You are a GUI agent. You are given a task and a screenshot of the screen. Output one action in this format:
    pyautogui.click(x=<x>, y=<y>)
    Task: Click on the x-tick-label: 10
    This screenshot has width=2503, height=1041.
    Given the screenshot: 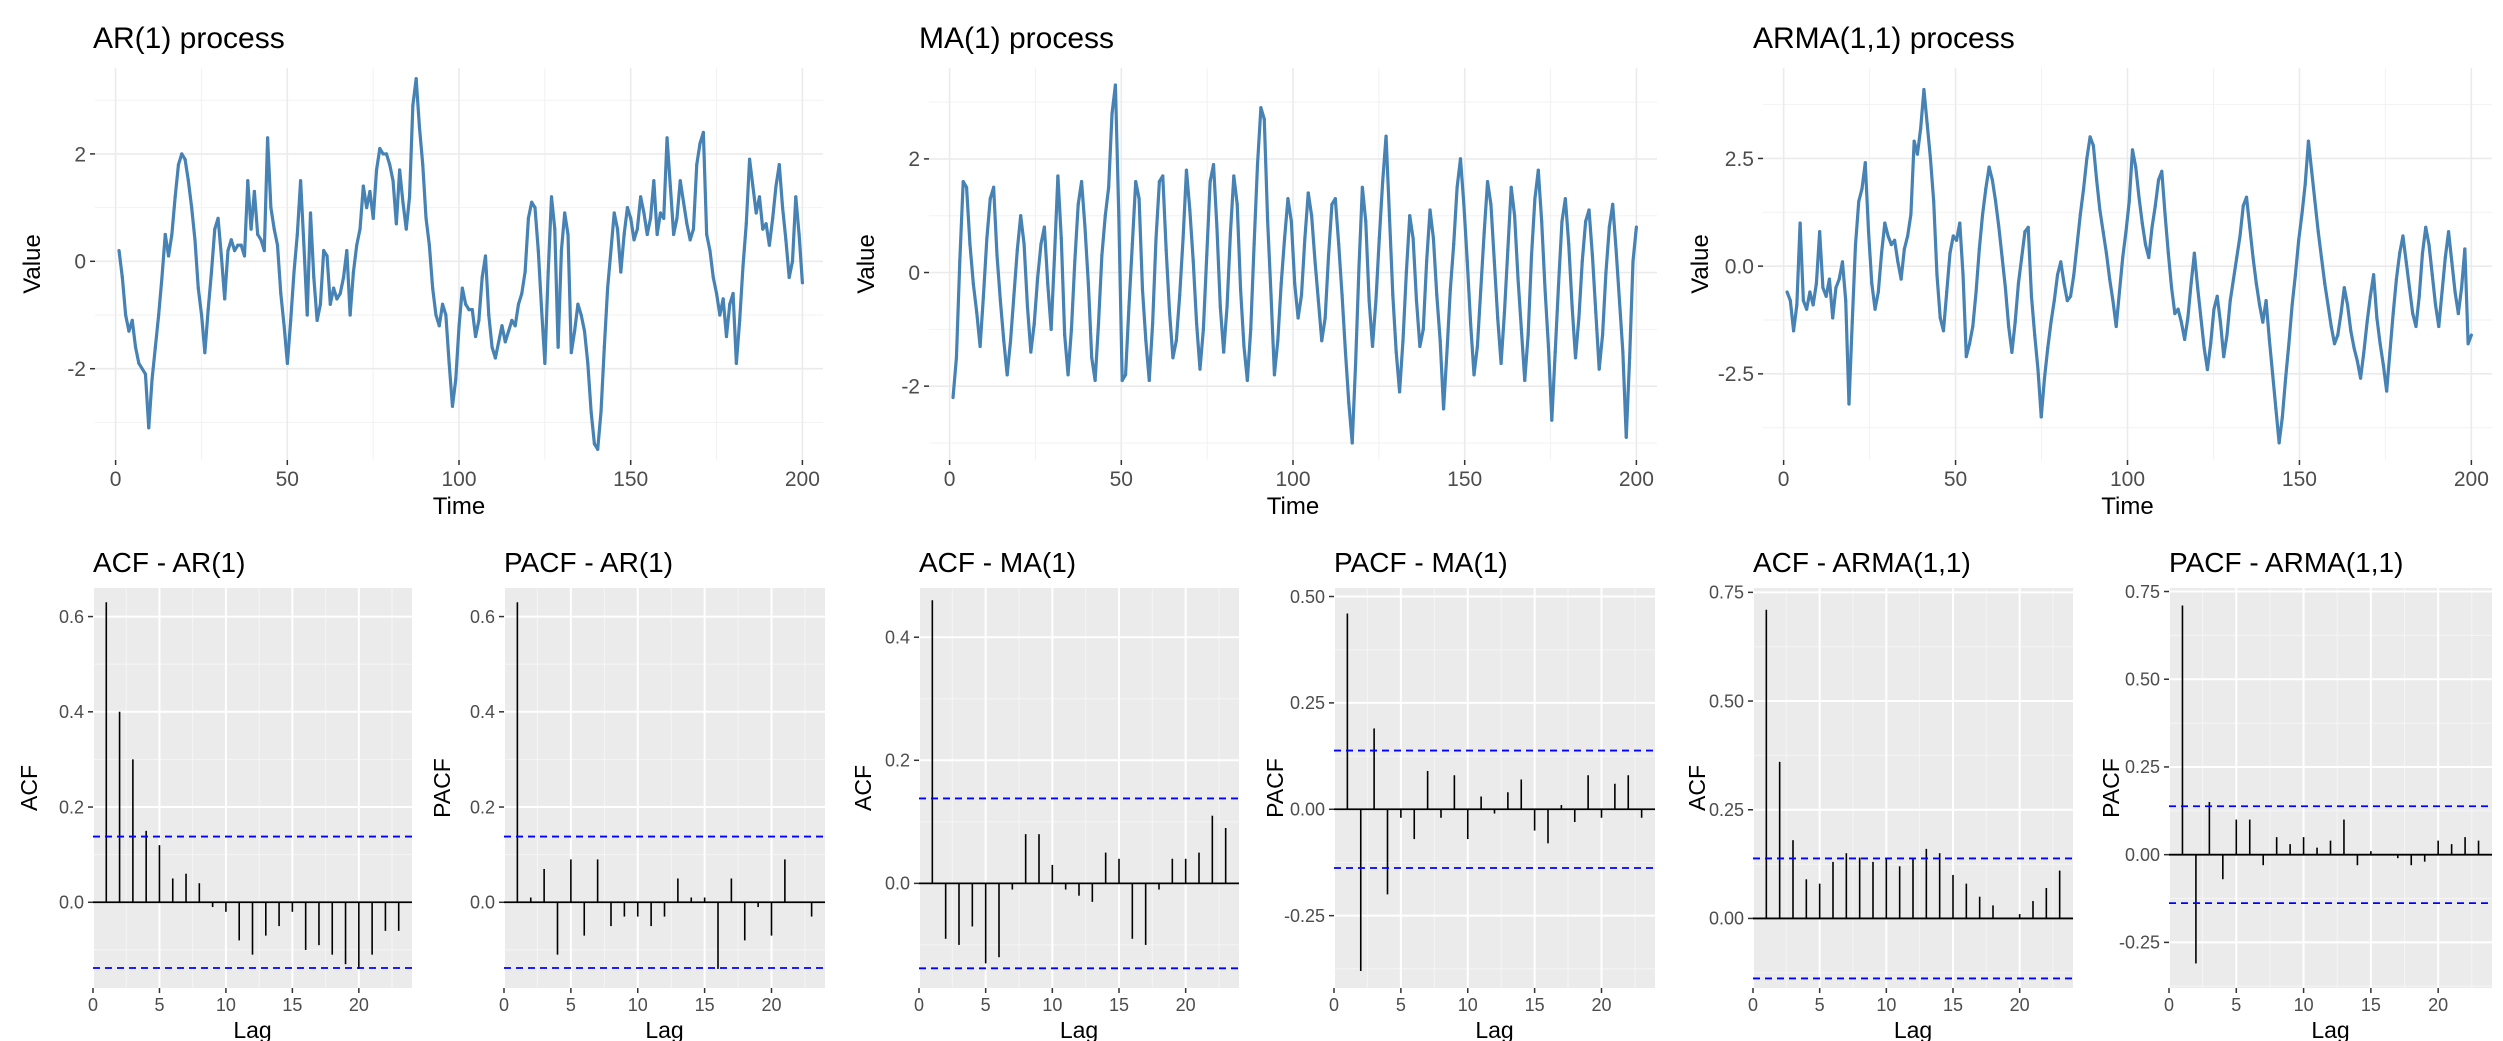 What is the action you would take?
    pyautogui.click(x=1886, y=1005)
    